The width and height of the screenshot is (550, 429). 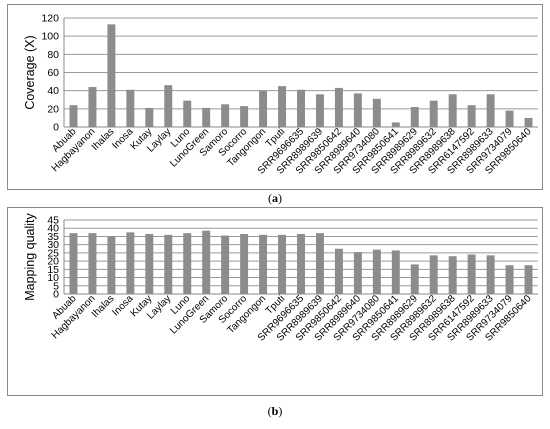 What do you see at coordinates (275, 198) in the screenshot?
I see `caption-a: (a)` at bounding box center [275, 198].